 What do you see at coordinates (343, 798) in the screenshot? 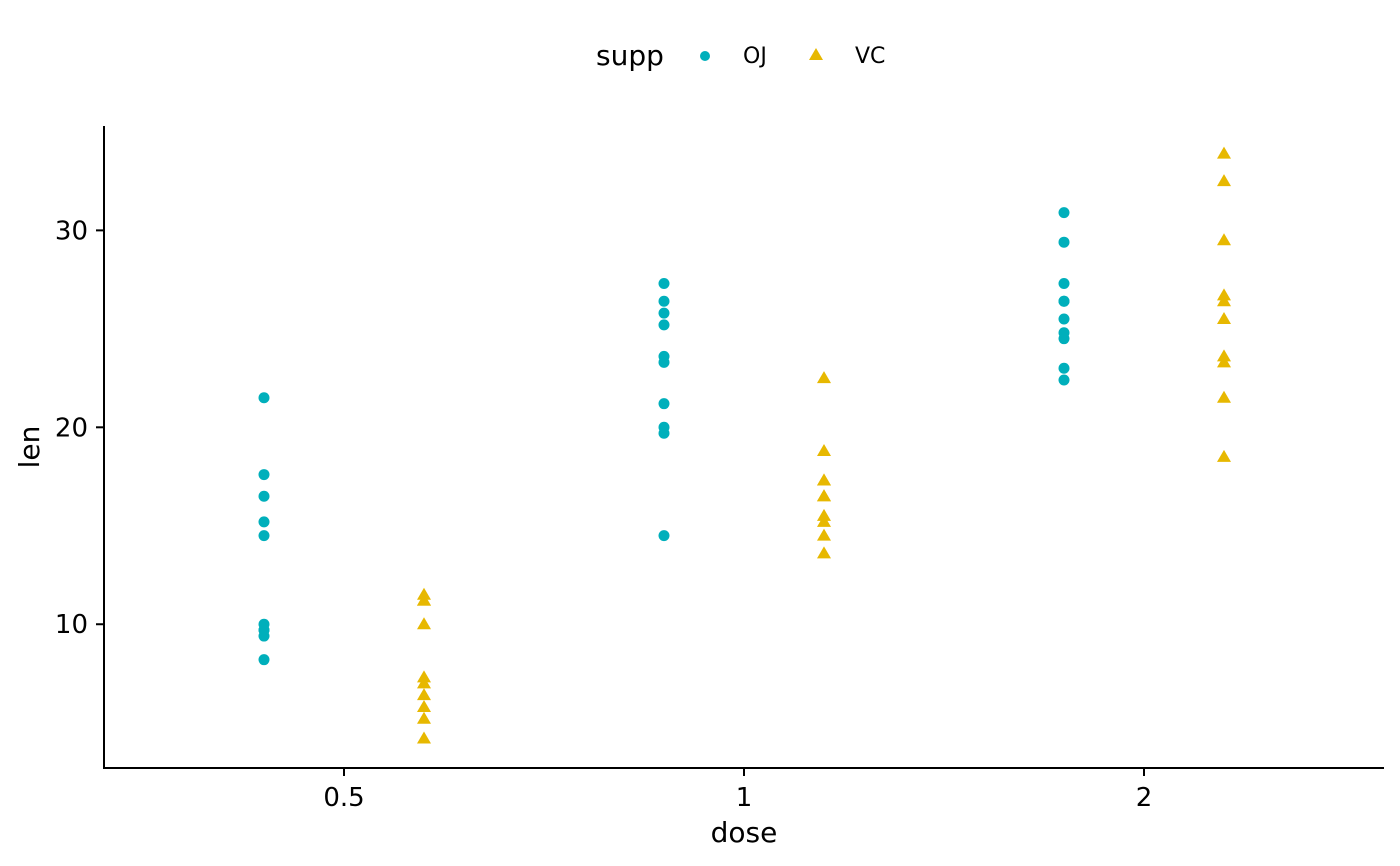
I see `x-tick-label: 0.5` at bounding box center [343, 798].